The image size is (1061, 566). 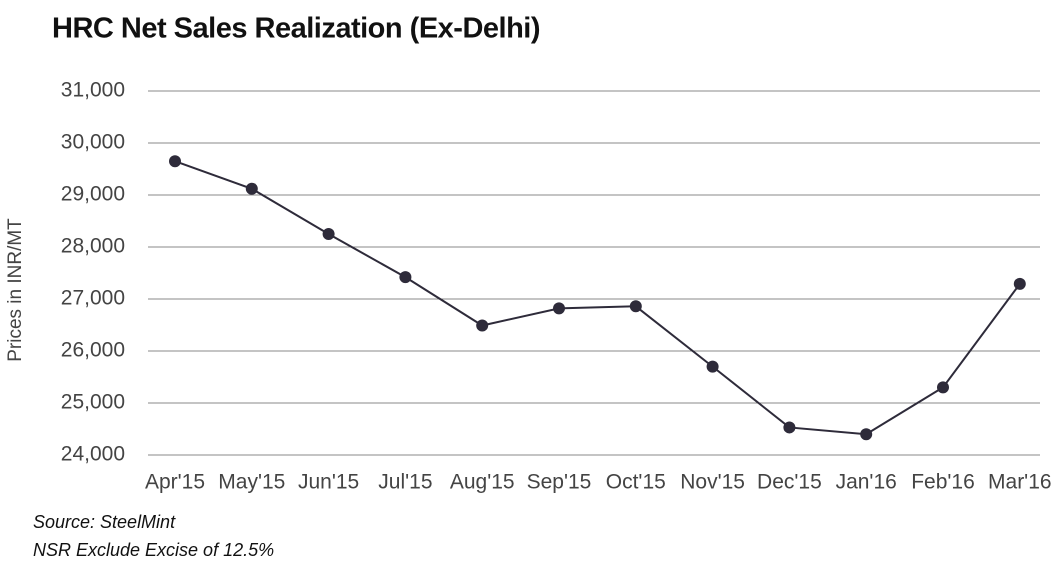 I want to click on y-tick-label: 31,000, so click(x=93, y=90).